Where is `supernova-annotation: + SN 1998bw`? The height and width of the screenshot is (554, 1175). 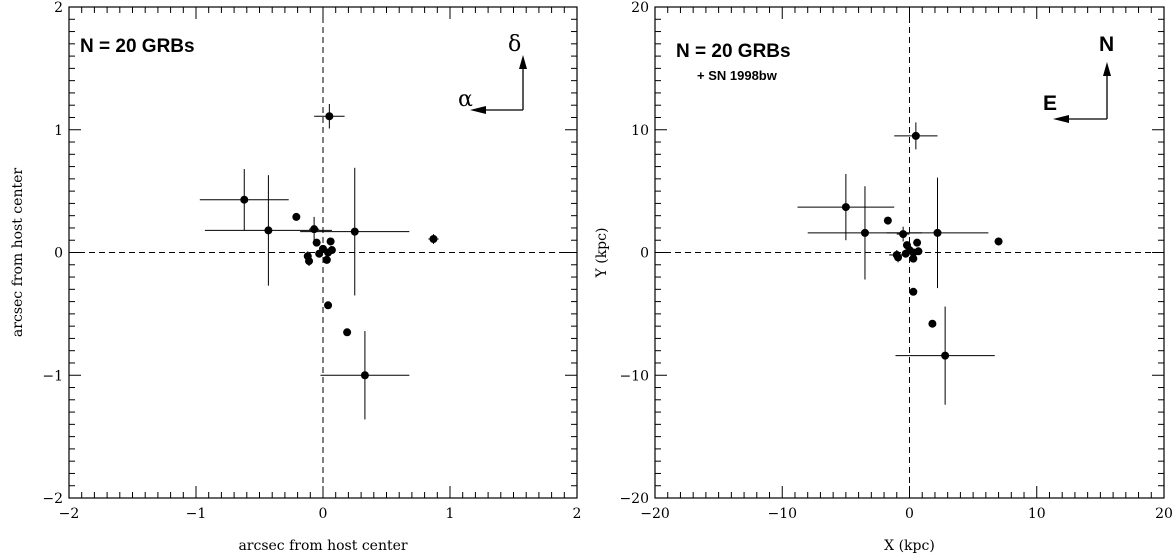 supernova-annotation: + SN 1998bw is located at coordinates (737, 75).